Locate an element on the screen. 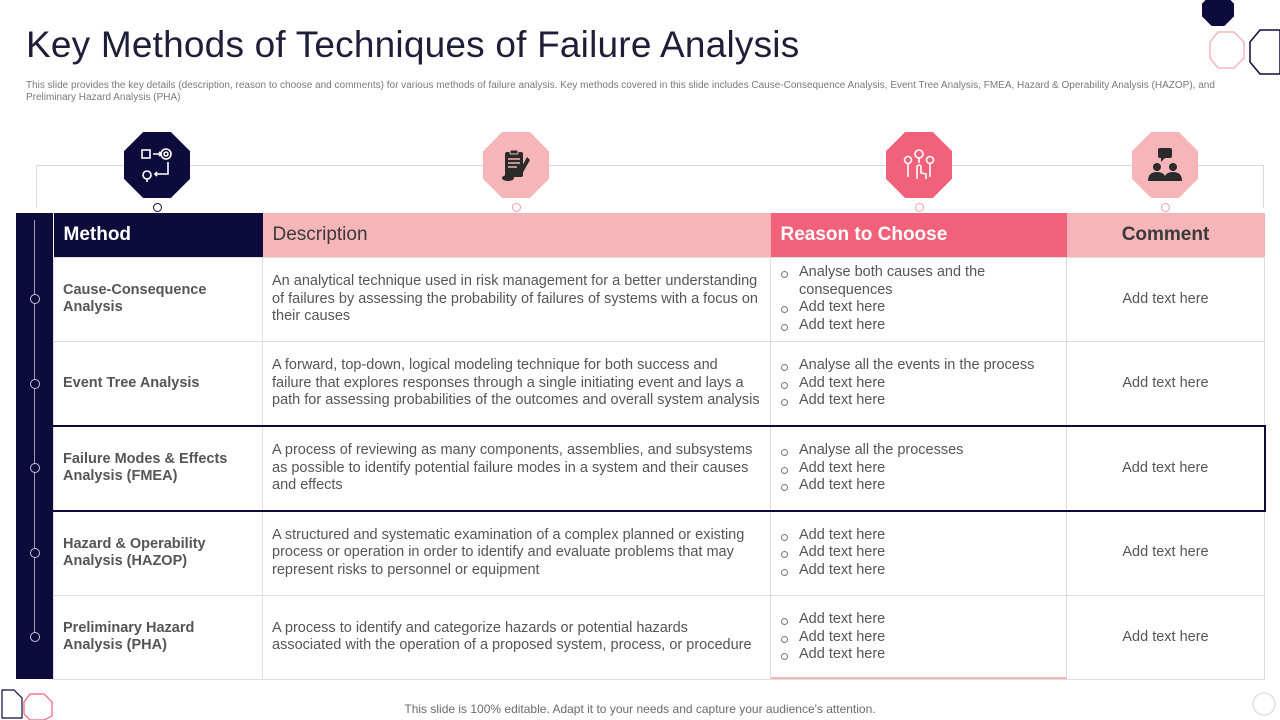  corner-bottom-left-shapes is located at coordinates (27, 704).